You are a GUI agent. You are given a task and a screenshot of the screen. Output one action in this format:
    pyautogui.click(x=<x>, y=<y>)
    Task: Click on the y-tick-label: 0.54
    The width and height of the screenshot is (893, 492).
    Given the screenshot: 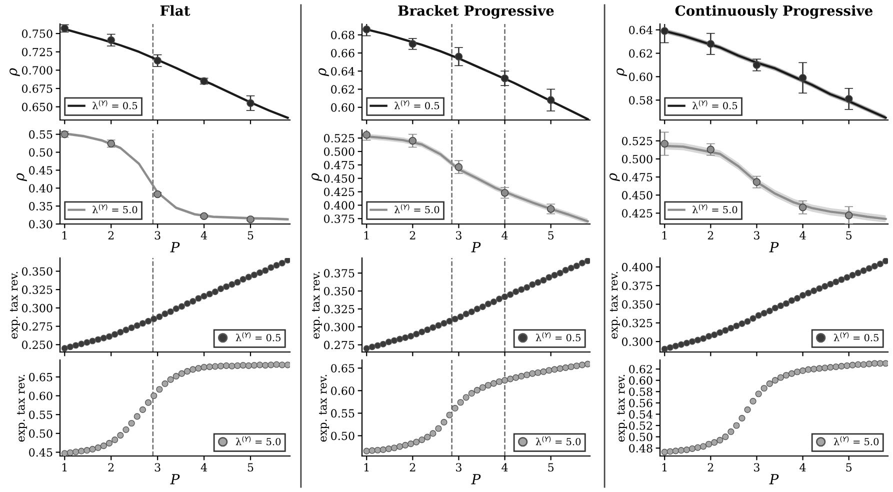 What is the action you would take?
    pyautogui.click(x=640, y=414)
    